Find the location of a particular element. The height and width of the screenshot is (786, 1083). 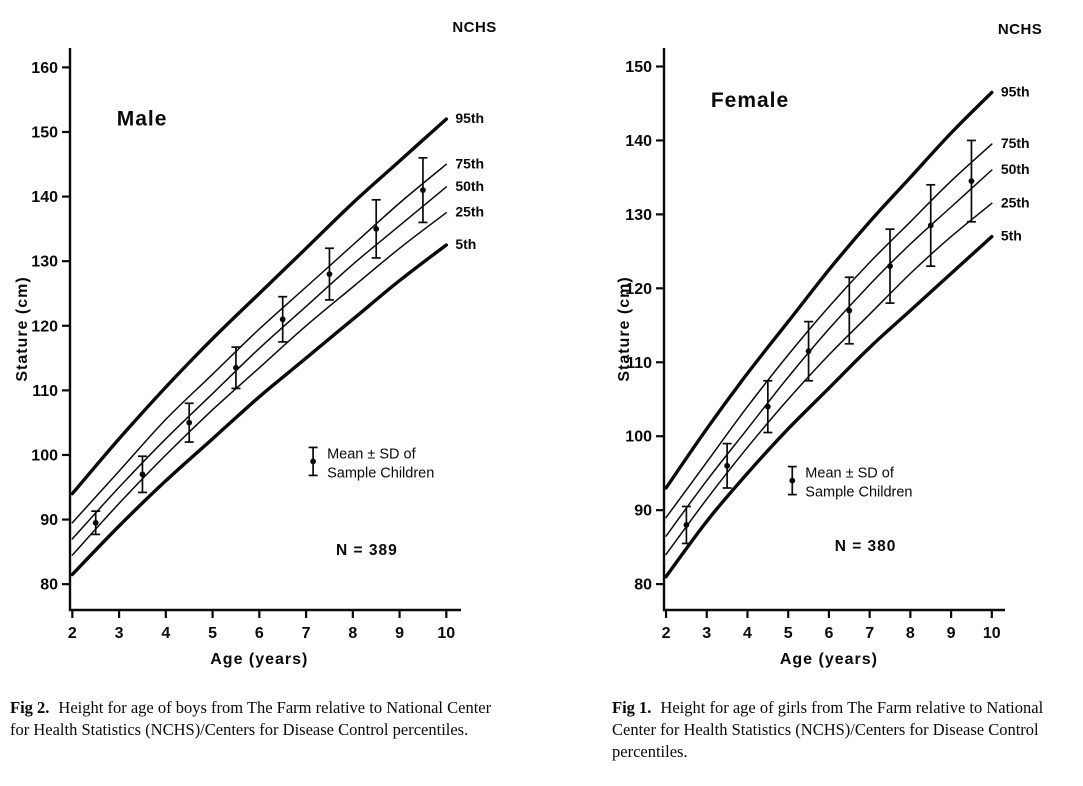

y-tick-label: 140 is located at coordinates (44, 197).